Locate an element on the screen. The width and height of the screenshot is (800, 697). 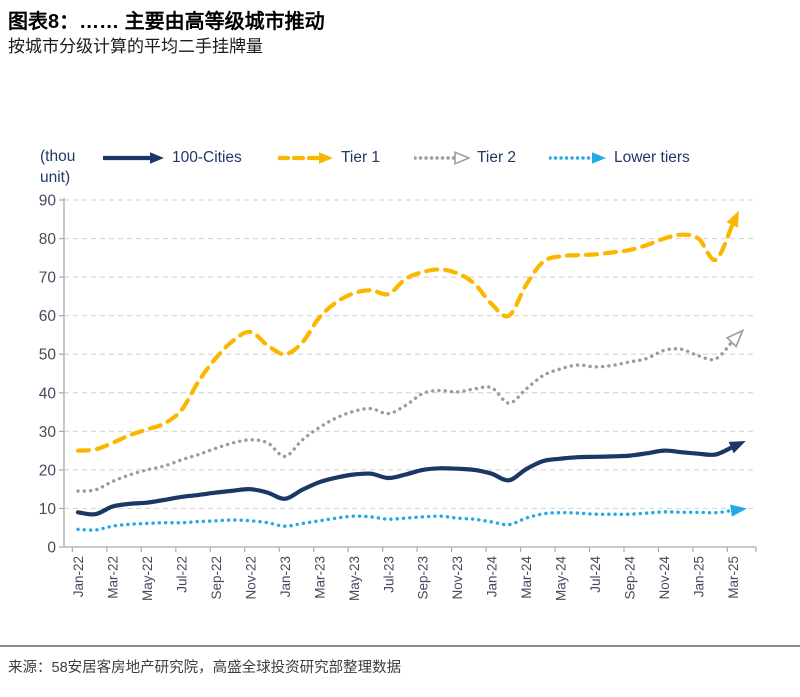
y-tick-label: 20 is located at coordinates (48, 470).